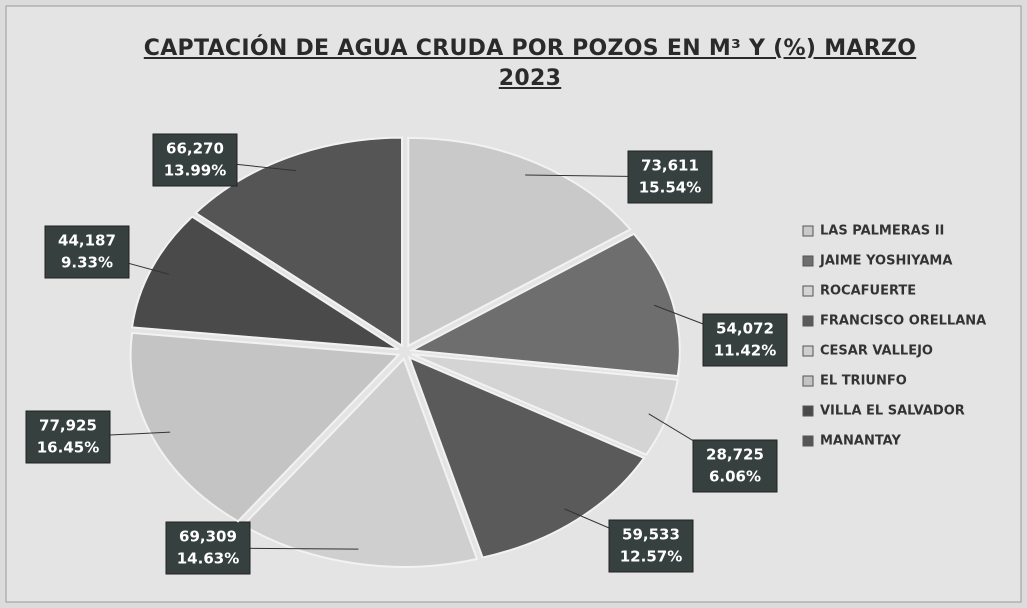 This screenshot has height=608, width=1027. What do you see at coordinates (670, 166) in the screenshot?
I see `data-label: 73,611` at bounding box center [670, 166].